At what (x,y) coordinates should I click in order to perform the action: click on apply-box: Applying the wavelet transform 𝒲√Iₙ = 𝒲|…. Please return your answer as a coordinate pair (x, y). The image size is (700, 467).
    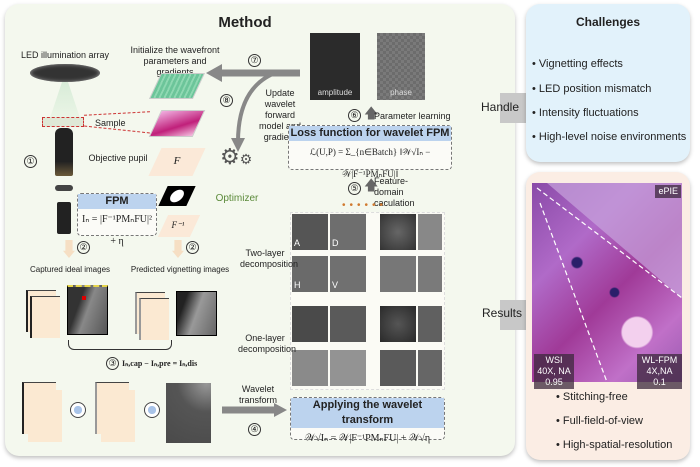
    Looking at the image, I should click on (367, 420).